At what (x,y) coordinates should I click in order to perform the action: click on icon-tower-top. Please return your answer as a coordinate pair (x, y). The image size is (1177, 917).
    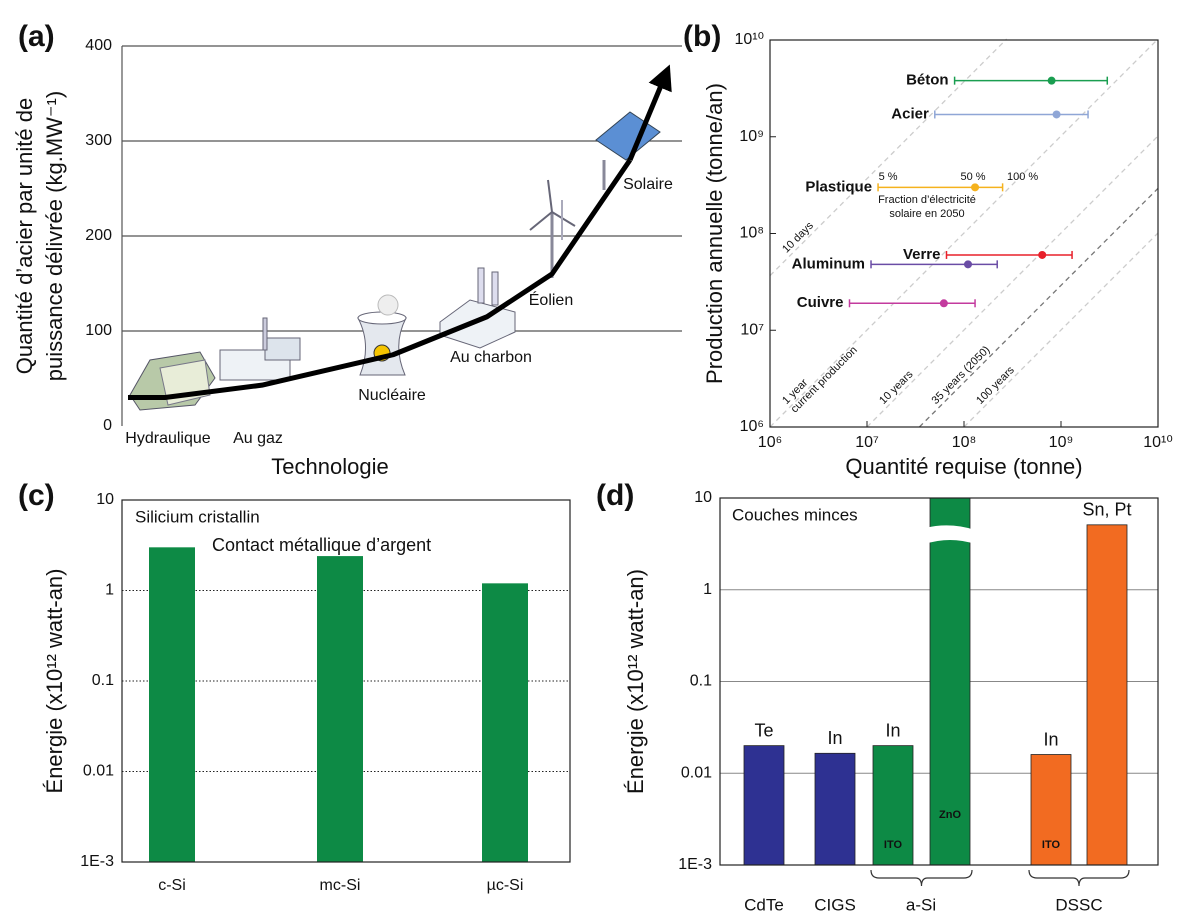
    Looking at the image, I should click on (382, 318).